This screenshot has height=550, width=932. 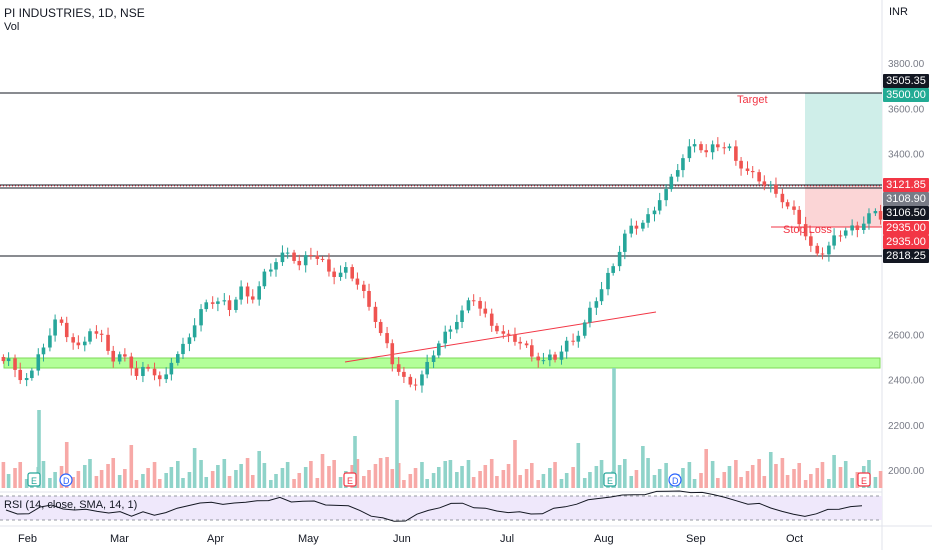 What do you see at coordinates (843, 139) in the screenshot?
I see `target-zone` at bounding box center [843, 139].